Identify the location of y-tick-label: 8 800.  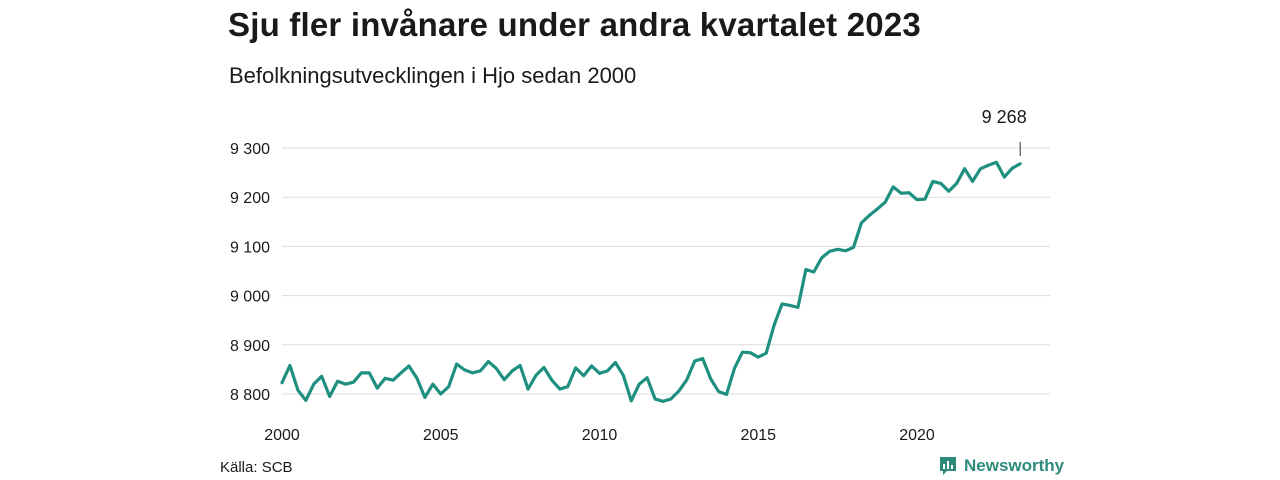
(250, 395).